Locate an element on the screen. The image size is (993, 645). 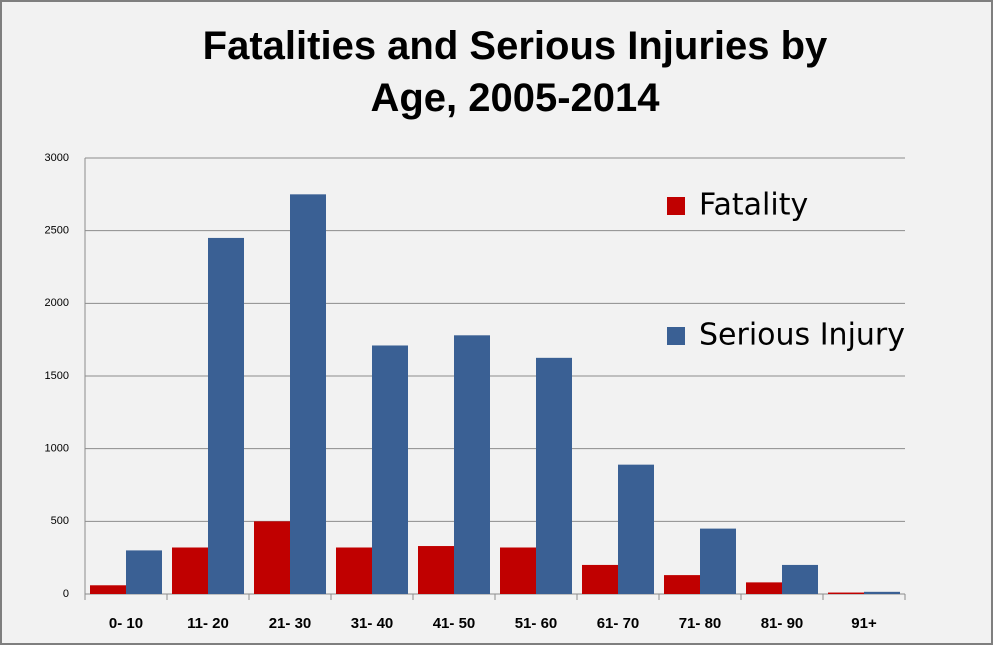
y-tick-label: 0 is located at coordinates (66, 594).